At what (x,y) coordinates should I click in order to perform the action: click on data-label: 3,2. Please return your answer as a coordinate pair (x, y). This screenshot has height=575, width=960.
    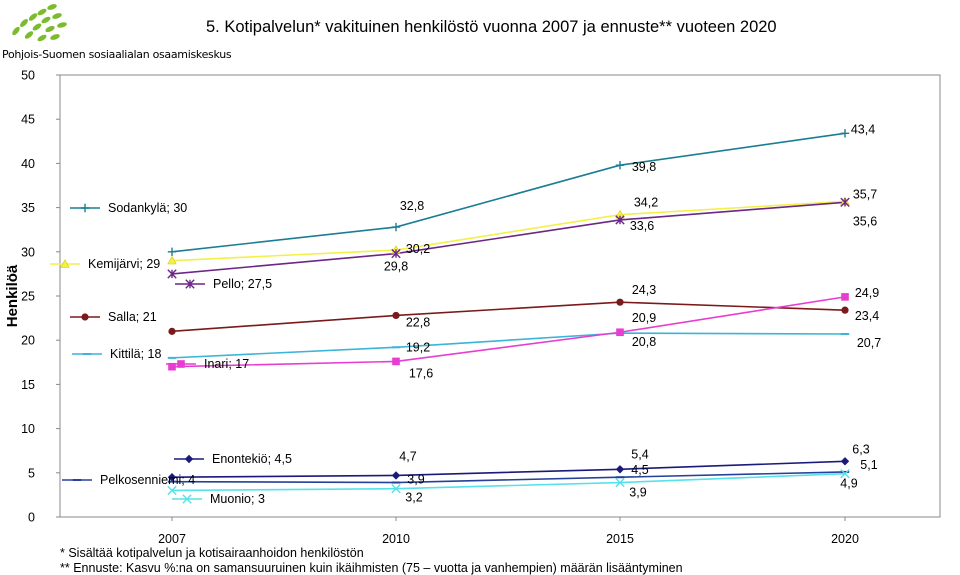
    Looking at the image, I should click on (413, 498).